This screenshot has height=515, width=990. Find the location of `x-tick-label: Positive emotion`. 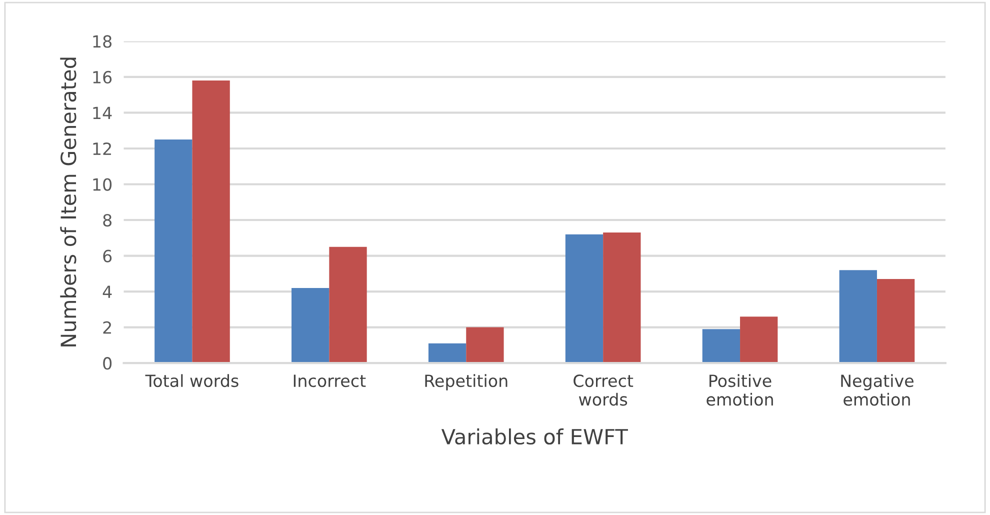

x-tick-label: Positive emotion is located at coordinates (739, 390).